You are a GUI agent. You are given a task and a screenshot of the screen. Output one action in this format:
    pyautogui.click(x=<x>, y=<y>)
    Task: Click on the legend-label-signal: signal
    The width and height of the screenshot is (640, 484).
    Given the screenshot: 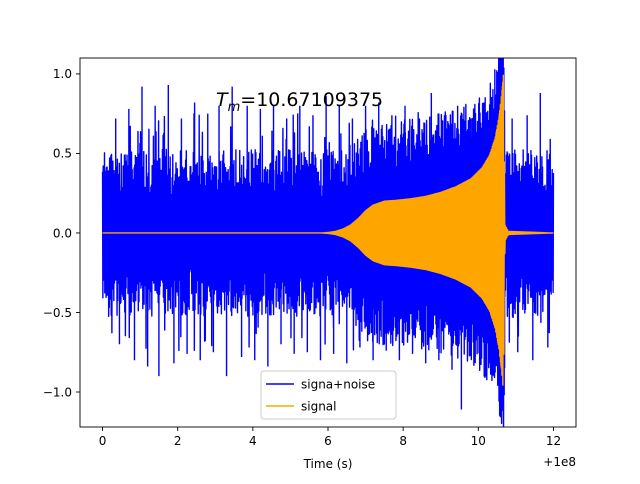 What is the action you would take?
    pyautogui.click(x=319, y=407)
    